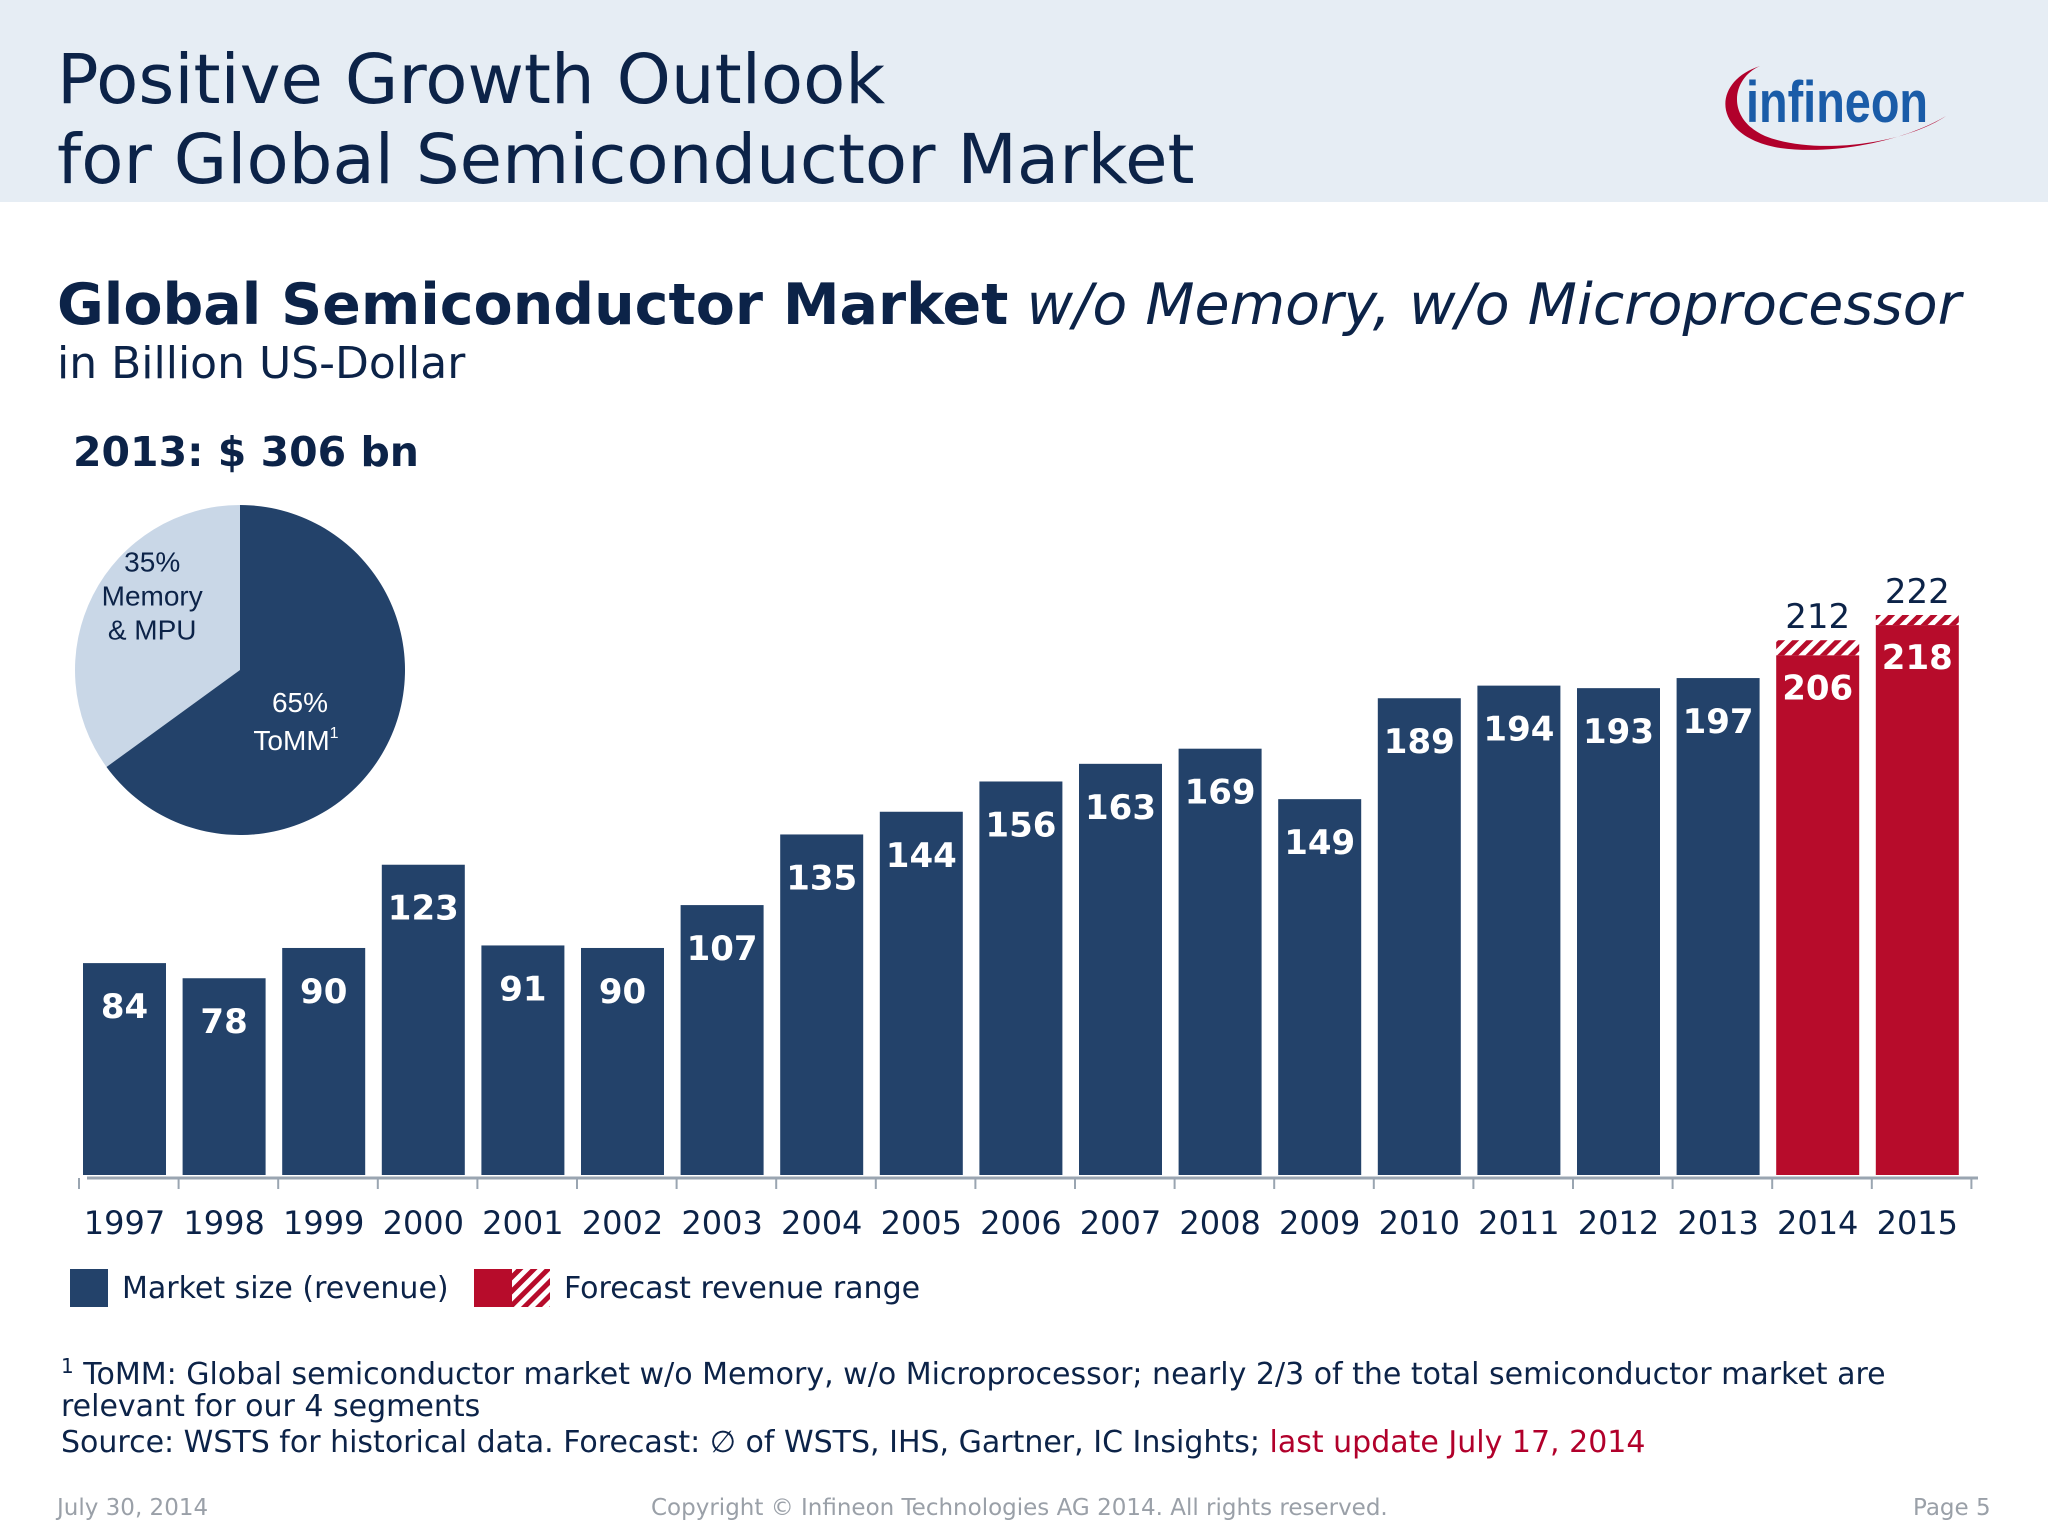  What do you see at coordinates (89, 1288) in the screenshot?
I see `legend-market-swatch` at bounding box center [89, 1288].